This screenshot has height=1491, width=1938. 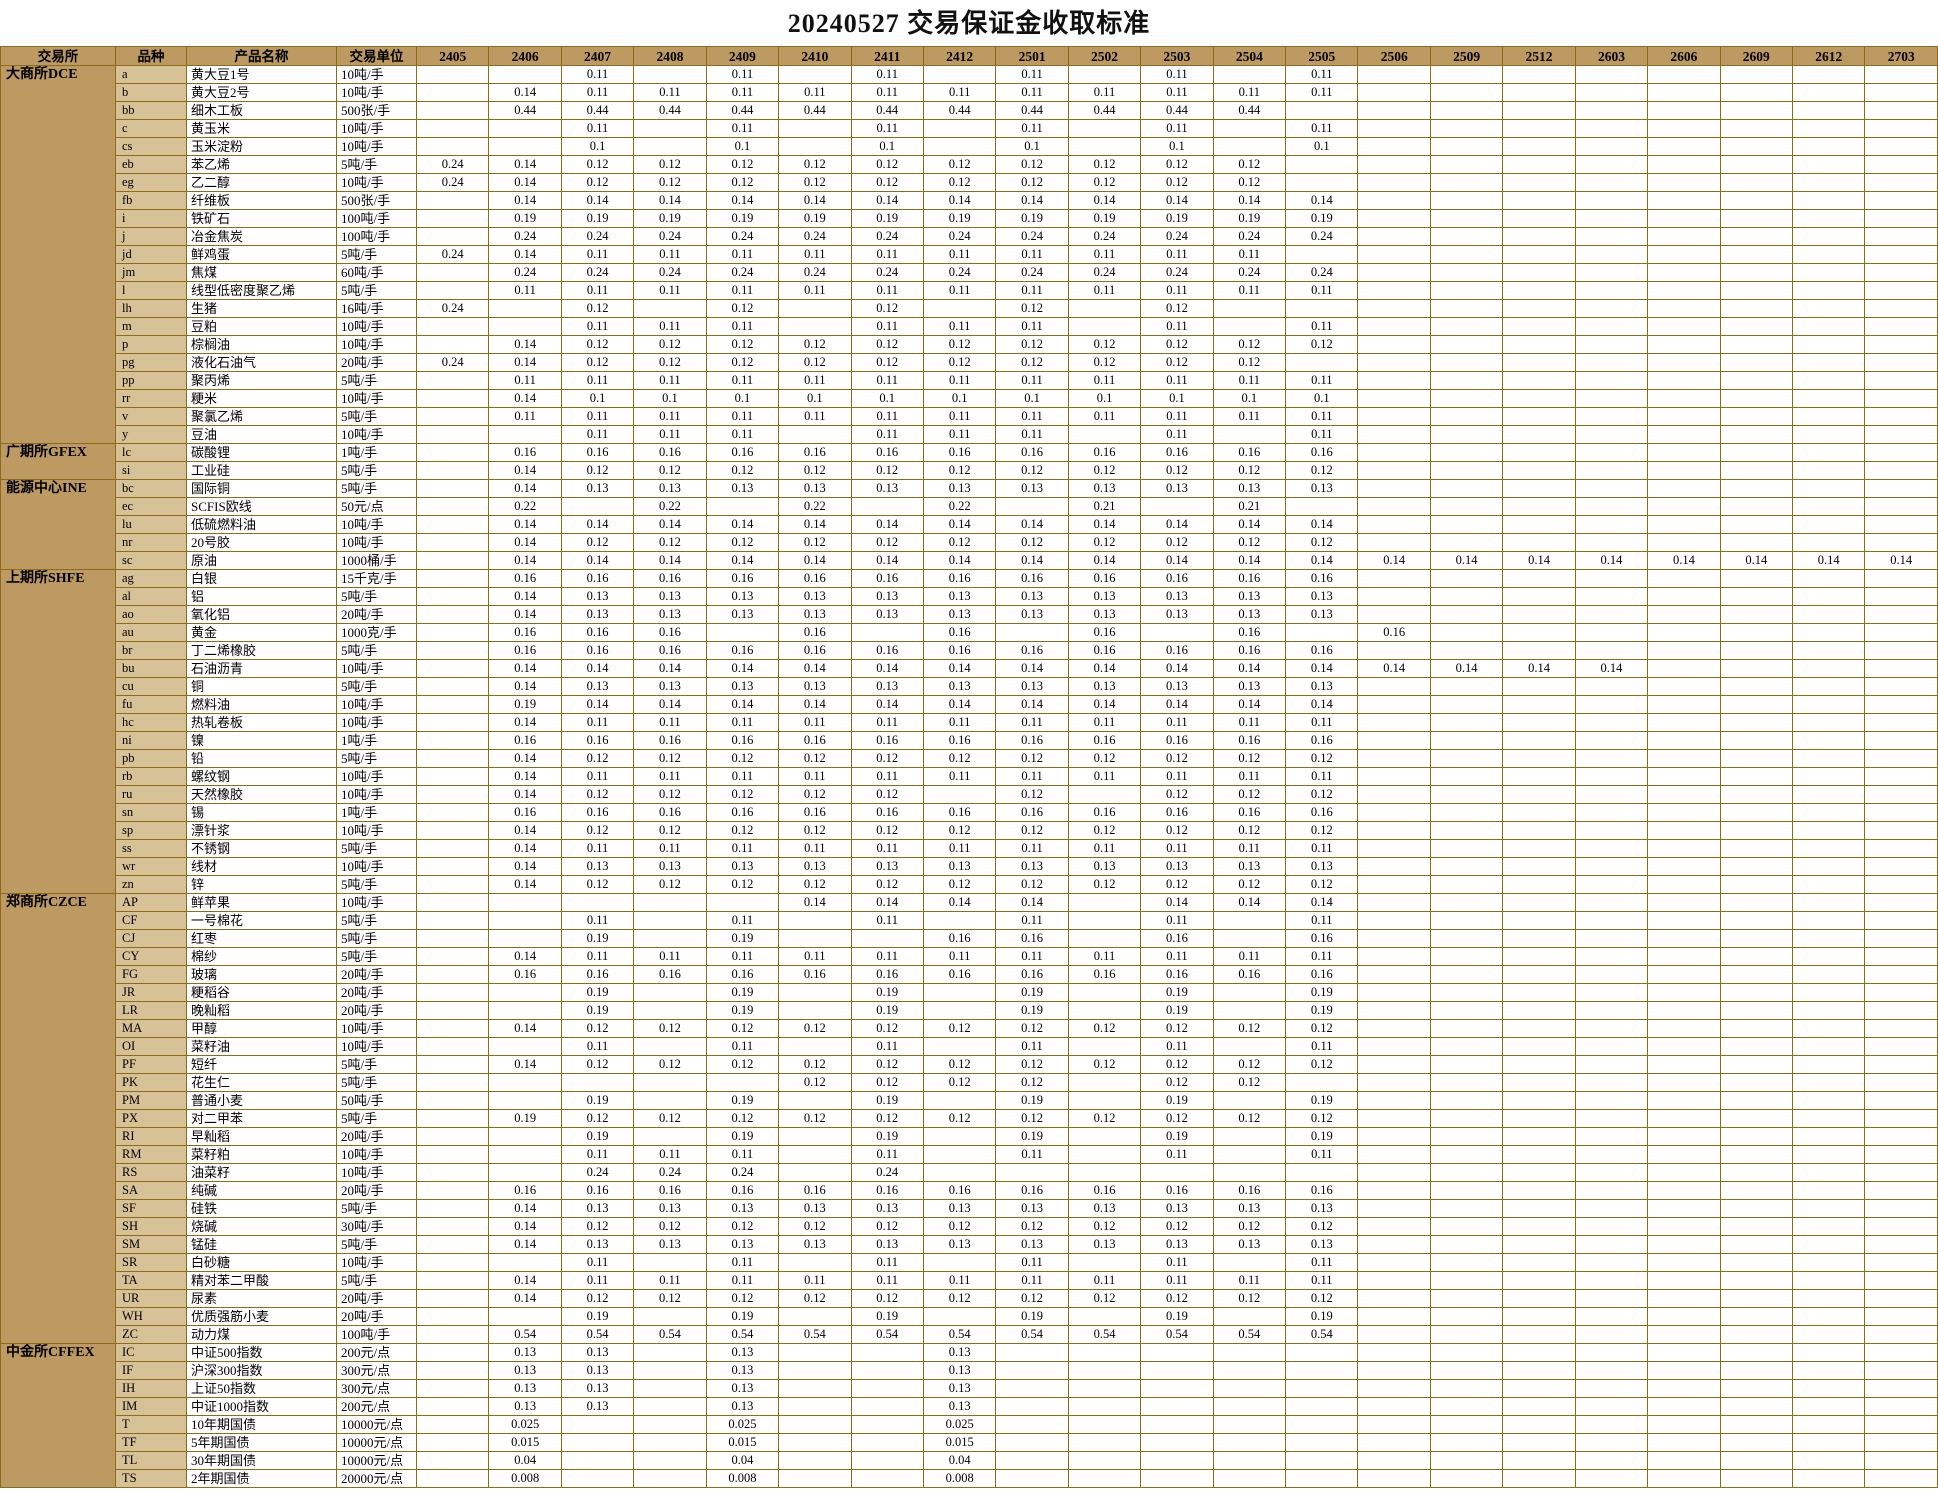 I want to click on variety-code-cell: v, so click(x=151, y=416).